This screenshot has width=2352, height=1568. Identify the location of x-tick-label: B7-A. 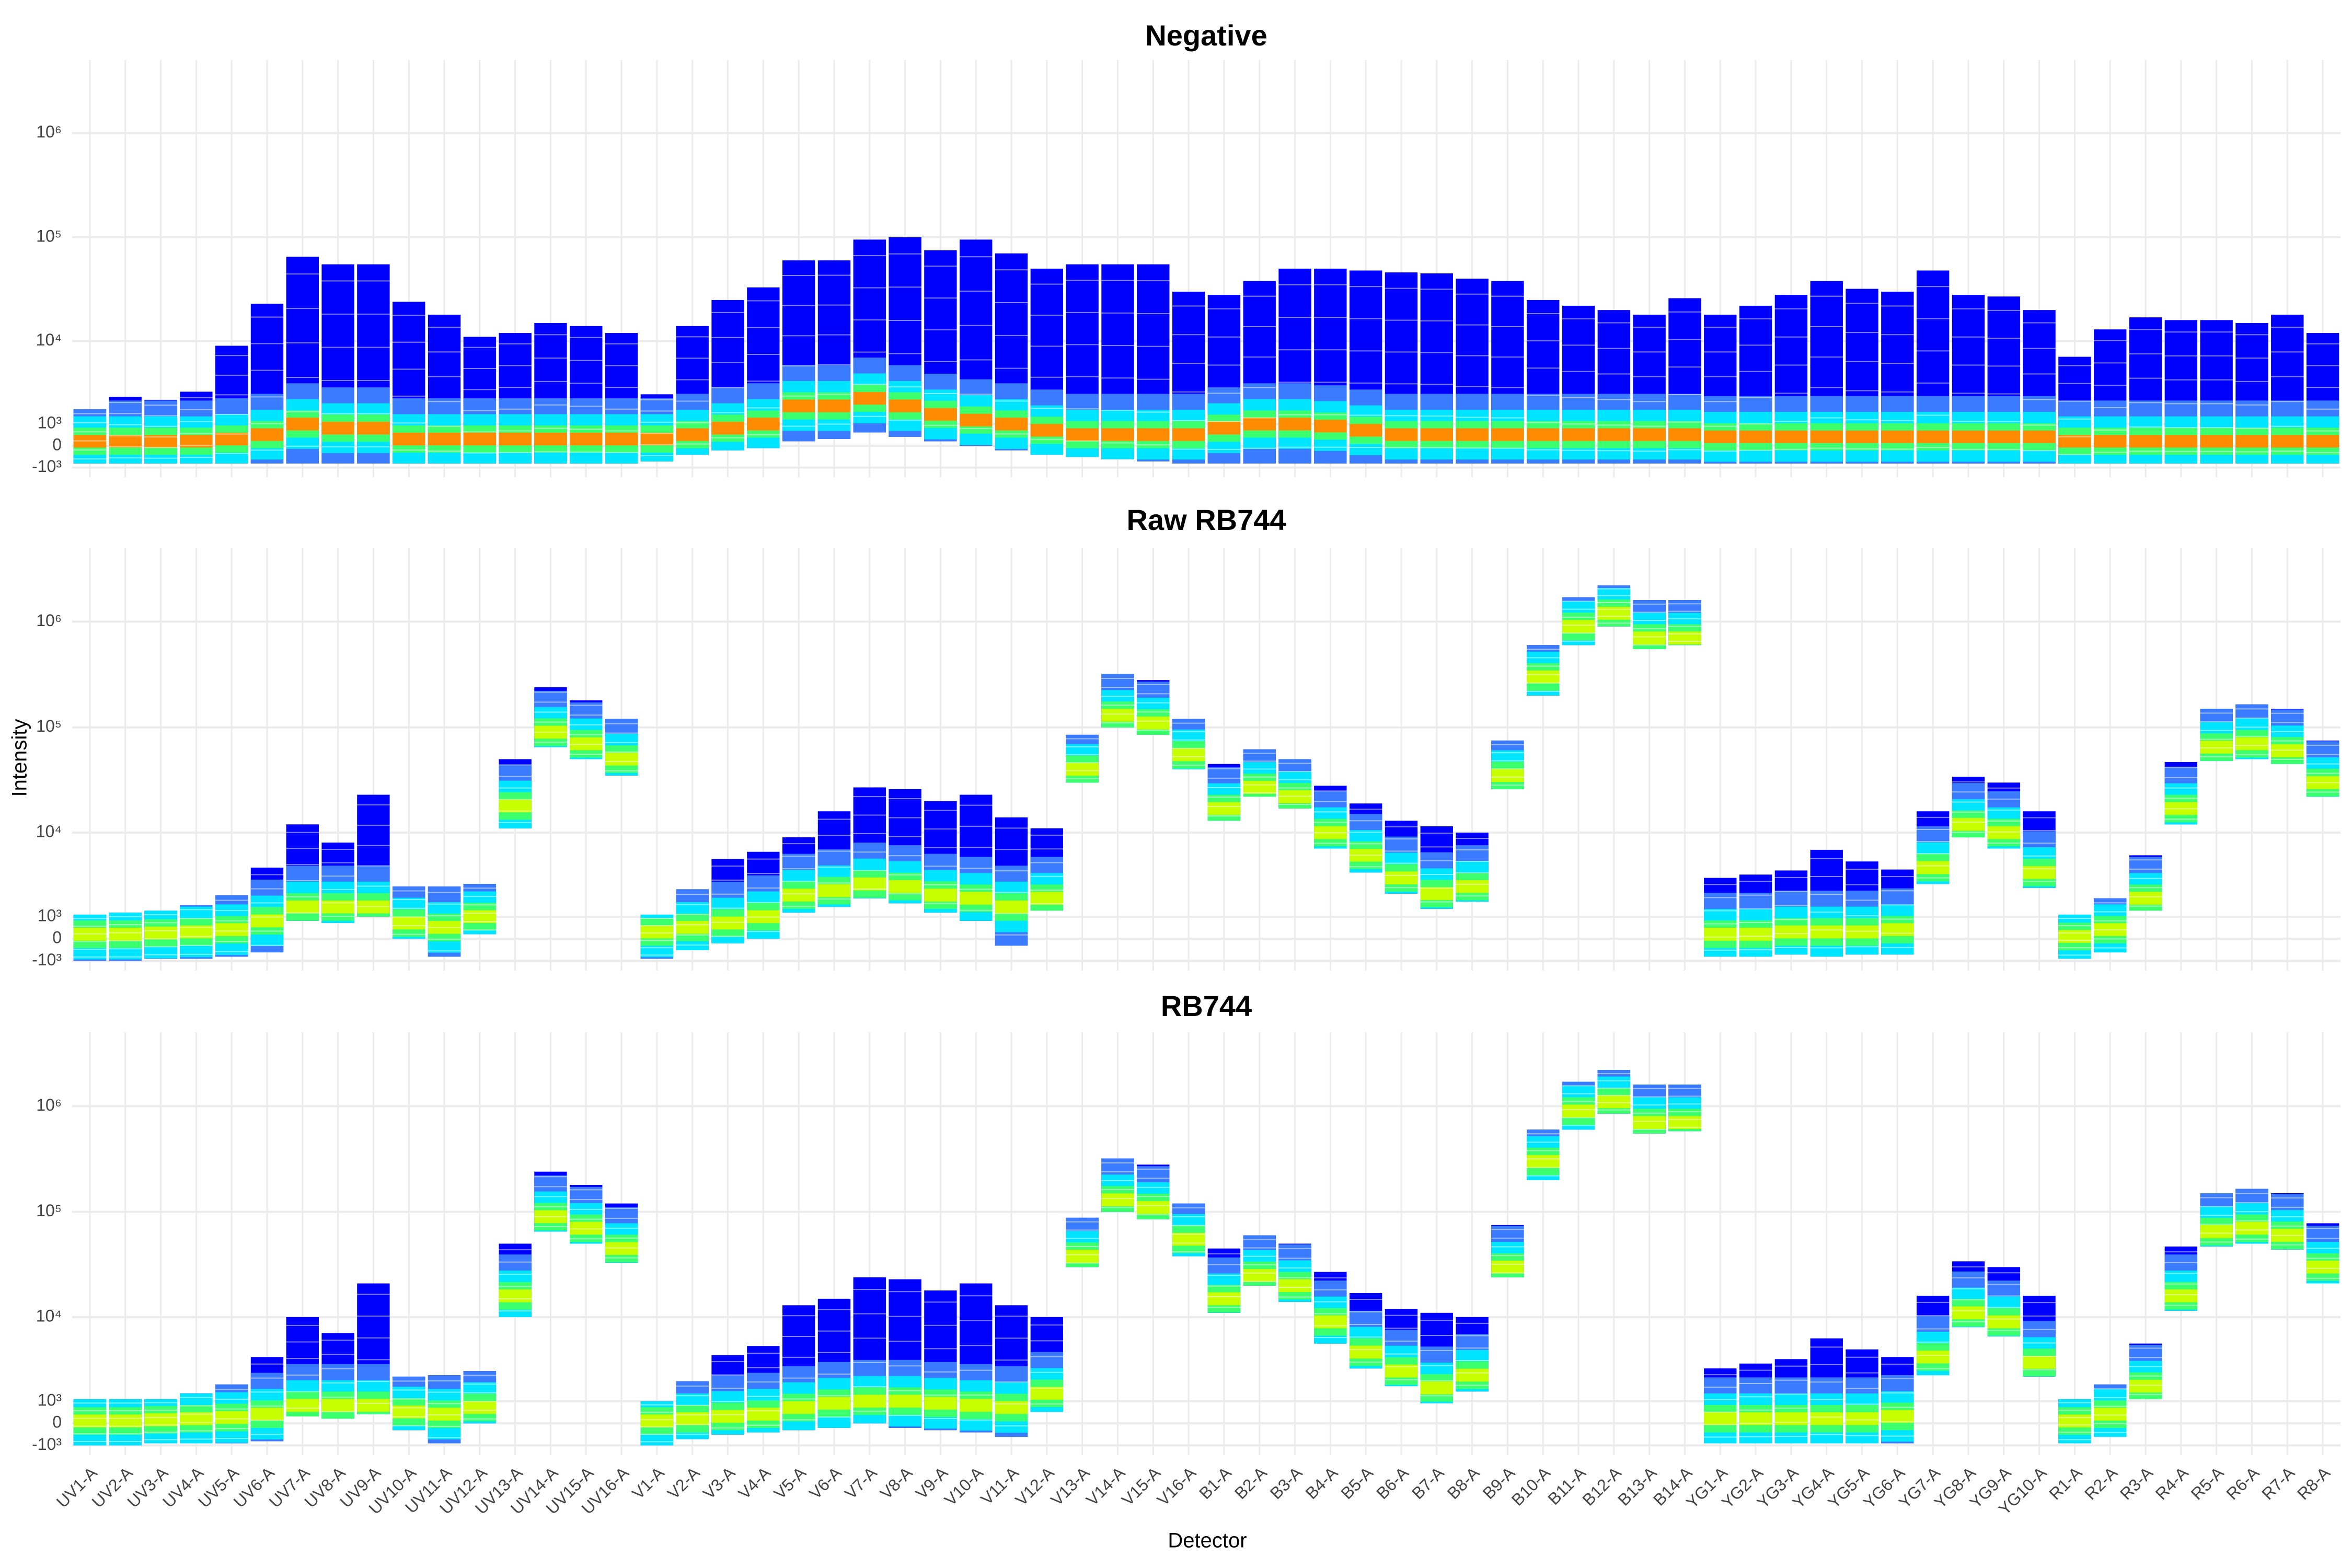
(1428, 1483).